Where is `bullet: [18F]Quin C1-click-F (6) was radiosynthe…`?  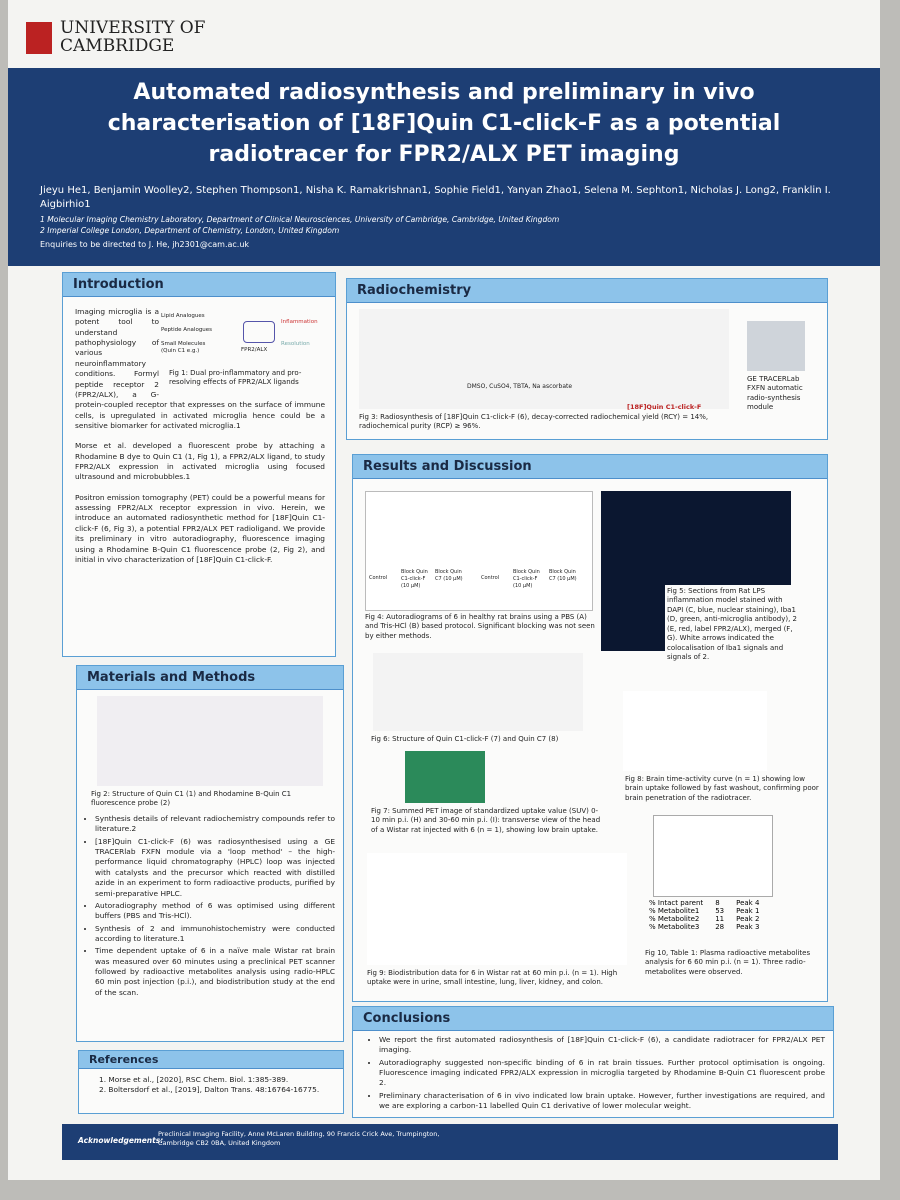 bullet: [18F]Quin C1-click-F (6) was radiosynthe… is located at coordinates (215, 868).